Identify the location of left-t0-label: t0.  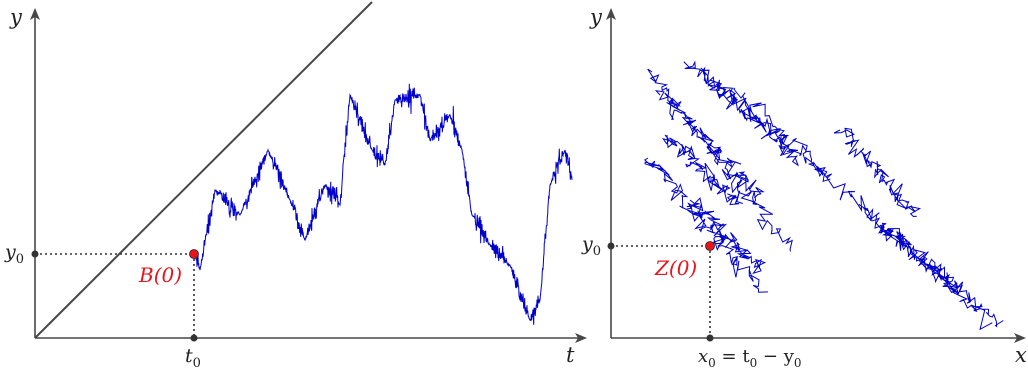
(193, 358).